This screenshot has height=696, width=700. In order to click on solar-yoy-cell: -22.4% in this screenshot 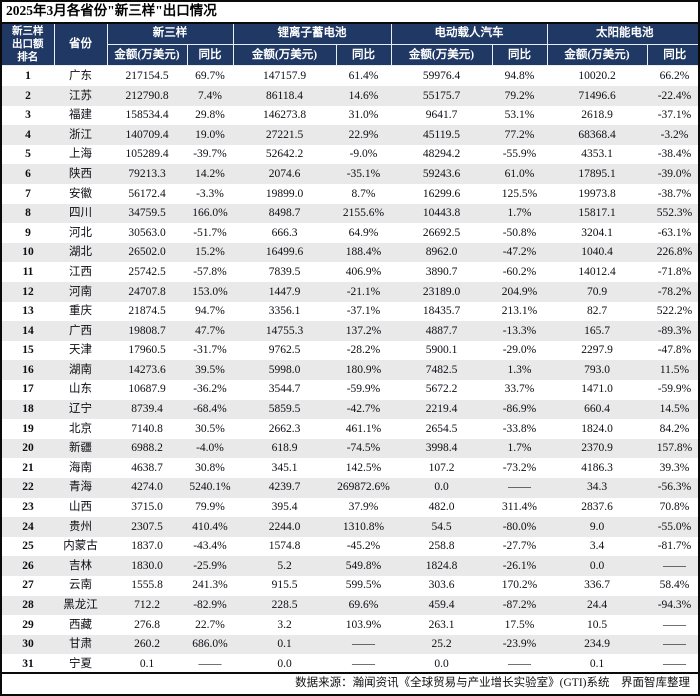, I will do `click(674, 95)`.